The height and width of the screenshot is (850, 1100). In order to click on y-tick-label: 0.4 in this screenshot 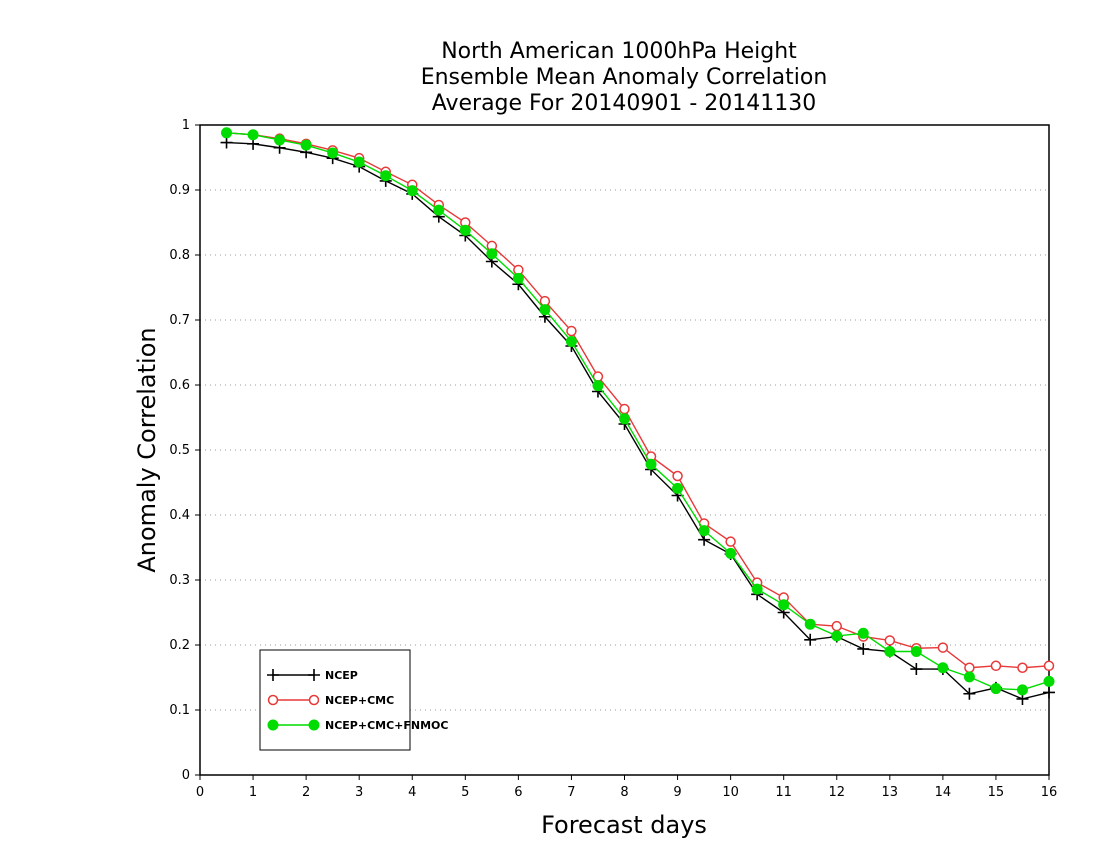, I will do `click(179, 515)`.